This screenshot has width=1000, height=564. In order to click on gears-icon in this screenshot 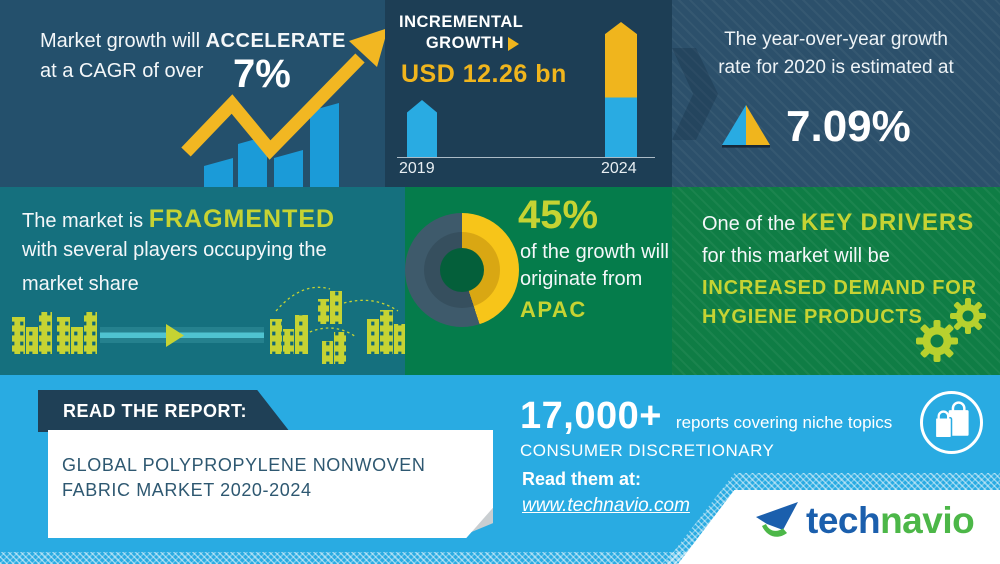, I will do `click(951, 330)`.